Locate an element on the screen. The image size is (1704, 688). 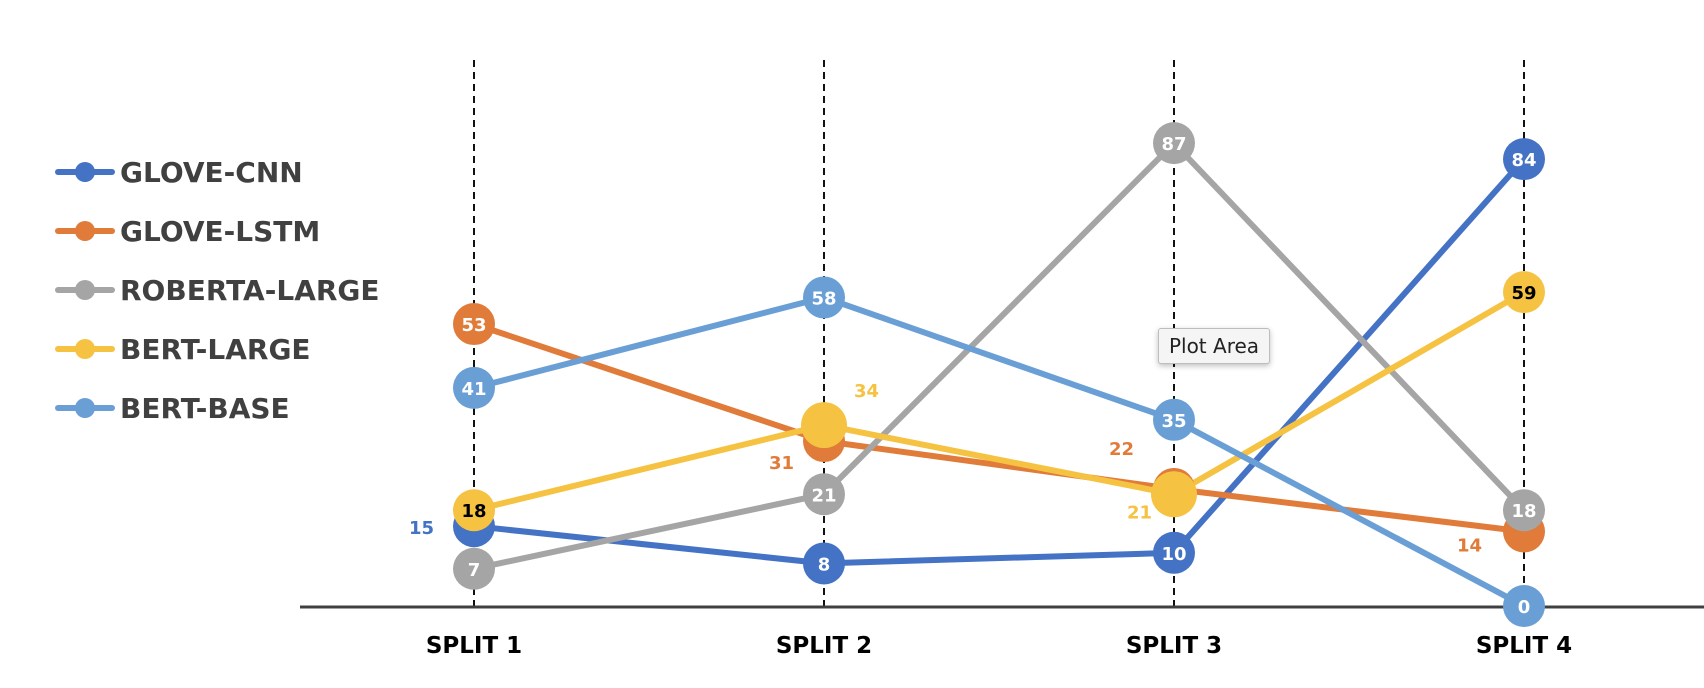
category-label: SPLIT 4 is located at coordinates (1524, 646).